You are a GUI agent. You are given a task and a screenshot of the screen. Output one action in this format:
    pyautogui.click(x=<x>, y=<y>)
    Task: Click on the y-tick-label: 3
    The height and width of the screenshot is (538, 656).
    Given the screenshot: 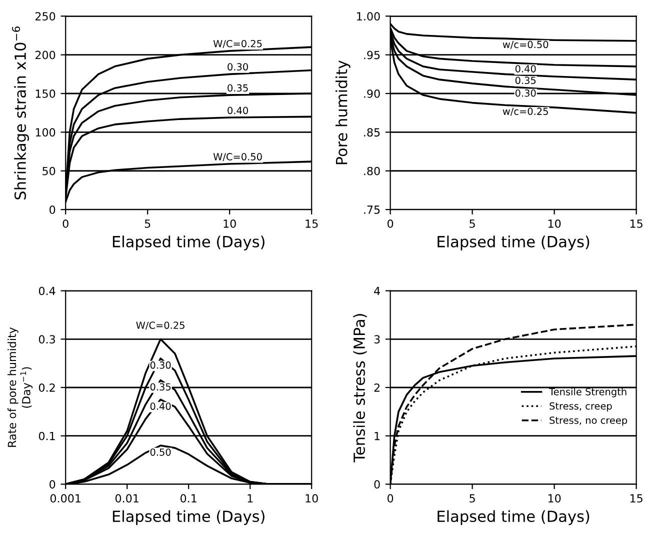 What is the action you would take?
    pyautogui.click(x=377, y=339)
    